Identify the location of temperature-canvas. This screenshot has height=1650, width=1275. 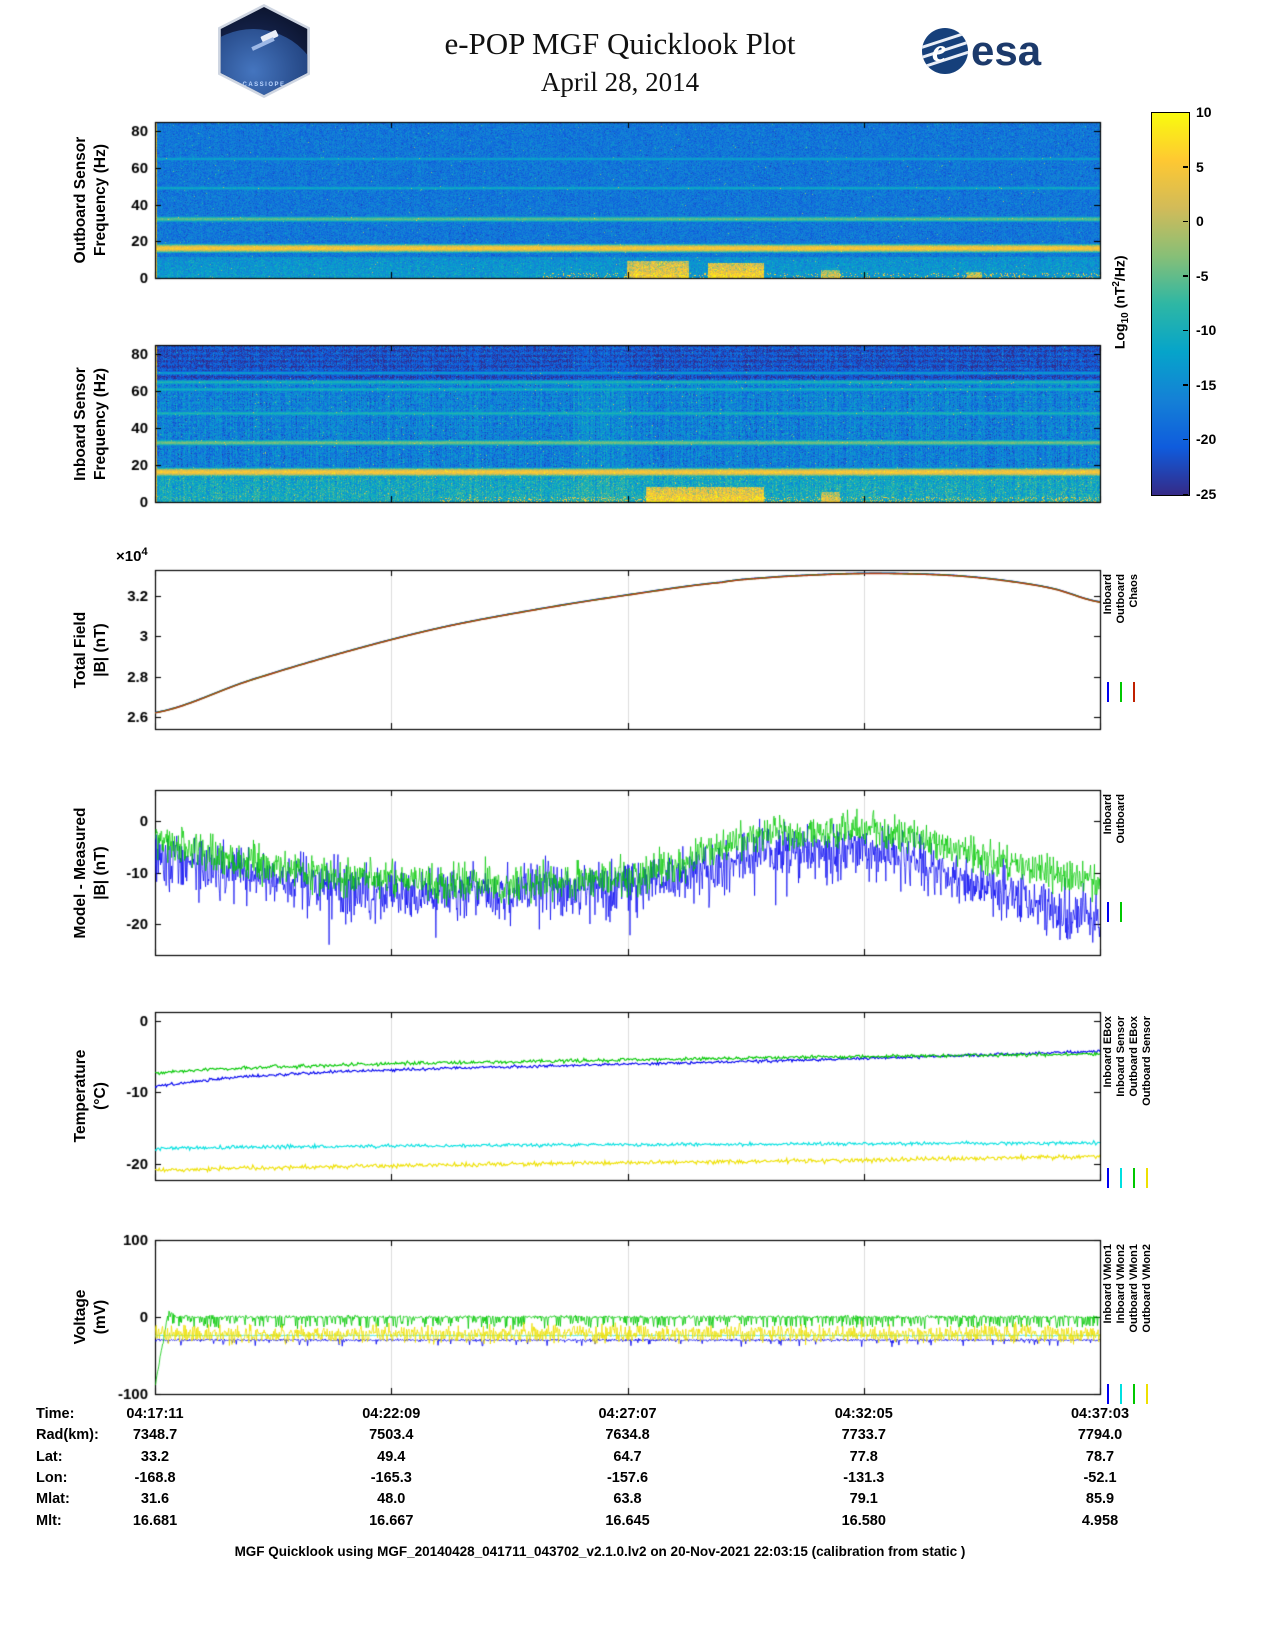
(610, 1096).